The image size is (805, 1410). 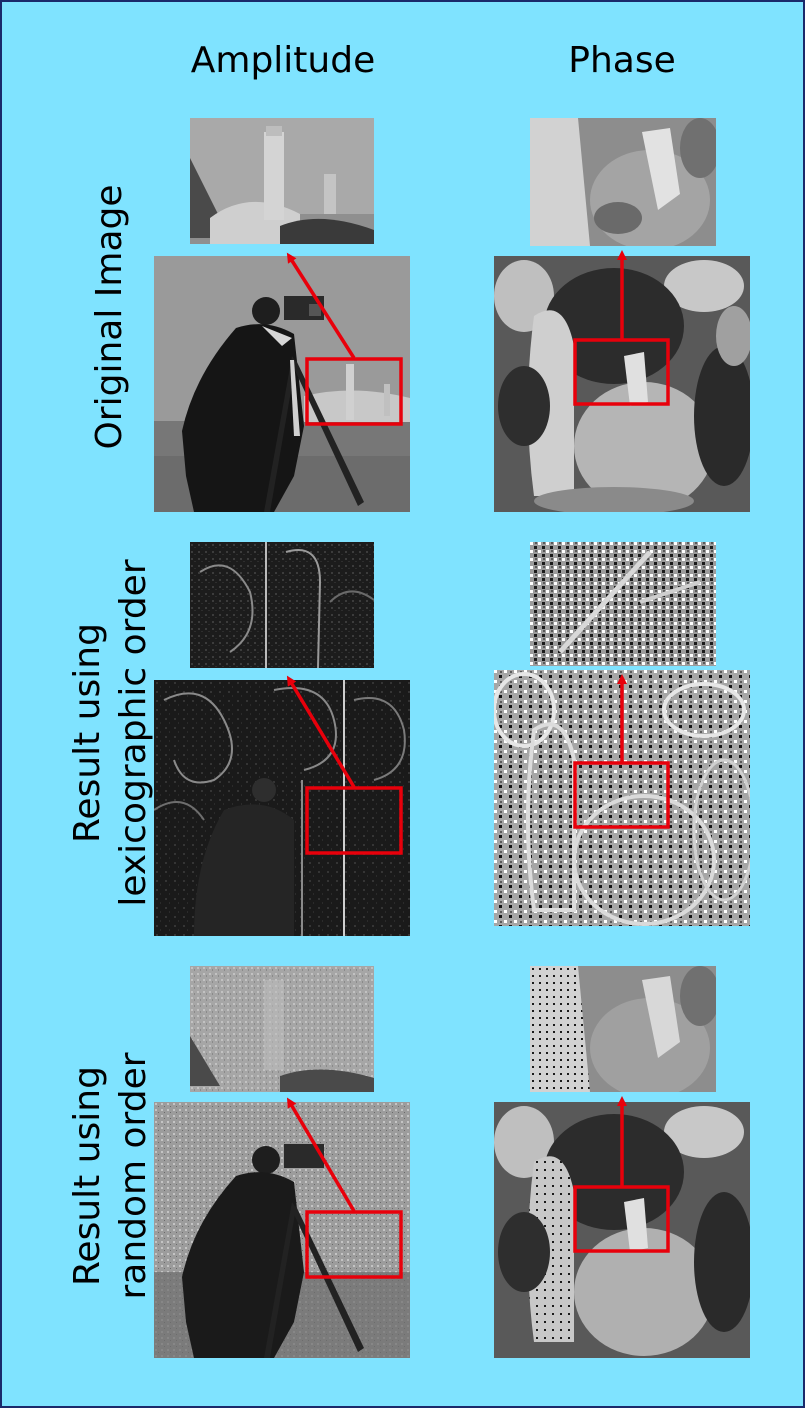 What do you see at coordinates (623, 182) in the screenshot?
I see `phase-original-zoom` at bounding box center [623, 182].